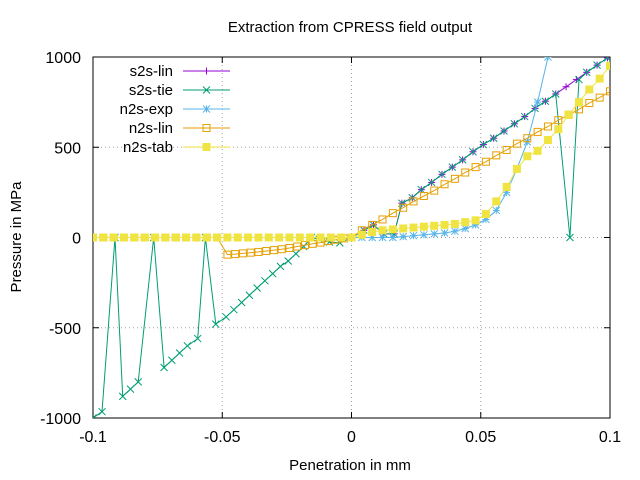 This screenshot has height=480, width=640. I want to click on legend-item-s2s-tie: s2s-tie, so click(179, 90).